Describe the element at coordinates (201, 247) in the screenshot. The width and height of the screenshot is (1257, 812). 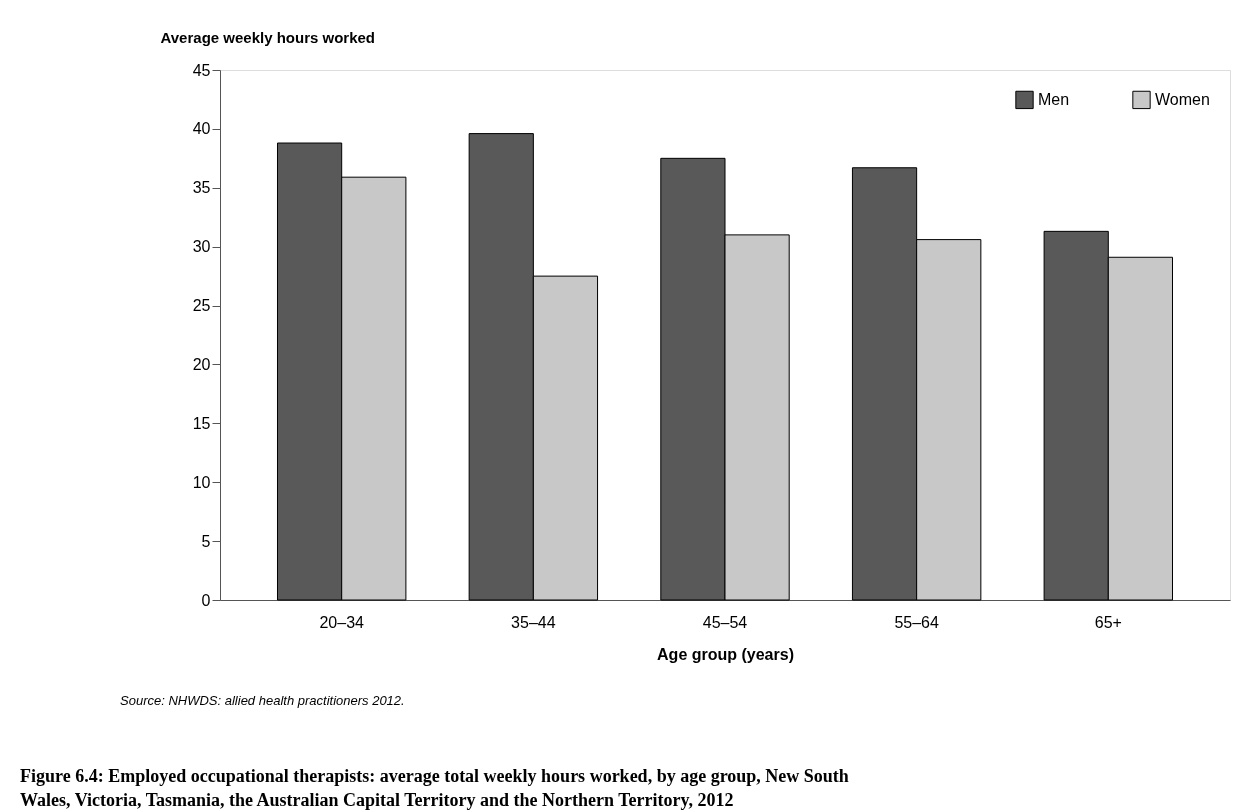
I see `y-tick-label: 30` at that location.